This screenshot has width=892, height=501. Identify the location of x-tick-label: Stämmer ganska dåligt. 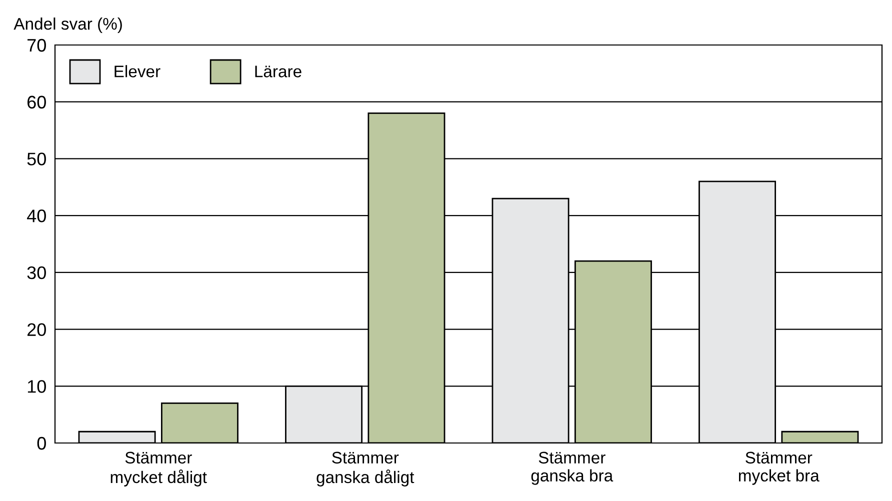
(365, 469).